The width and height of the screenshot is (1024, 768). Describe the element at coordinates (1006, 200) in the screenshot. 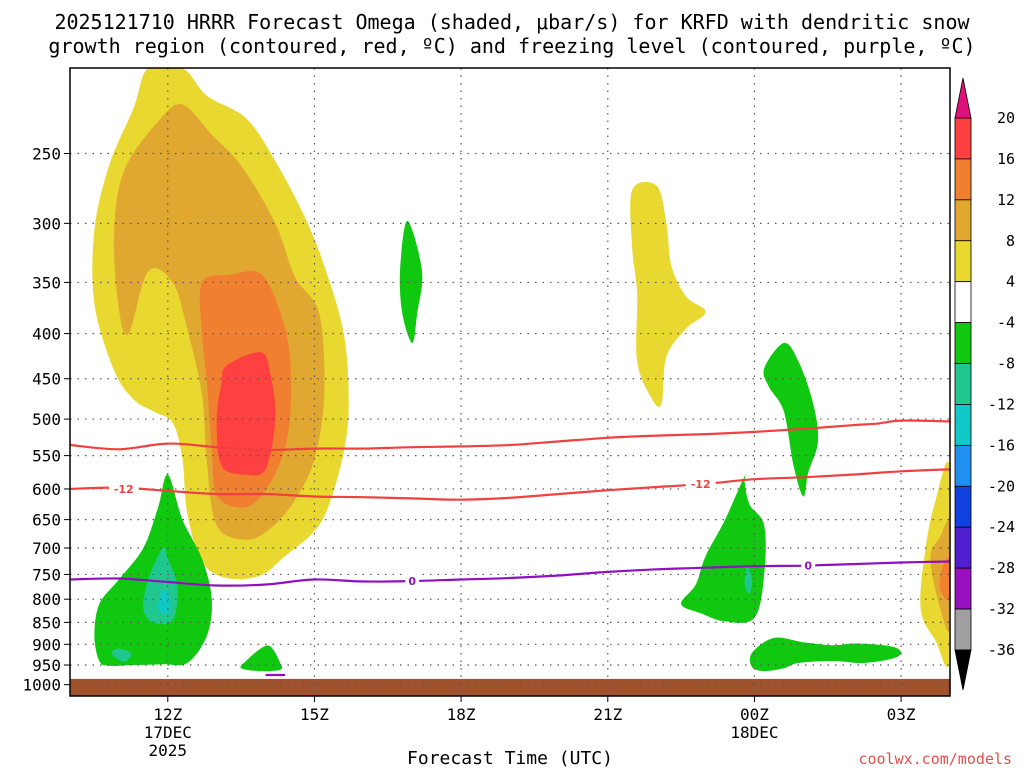

I see `colorbar-label: 12` at that location.